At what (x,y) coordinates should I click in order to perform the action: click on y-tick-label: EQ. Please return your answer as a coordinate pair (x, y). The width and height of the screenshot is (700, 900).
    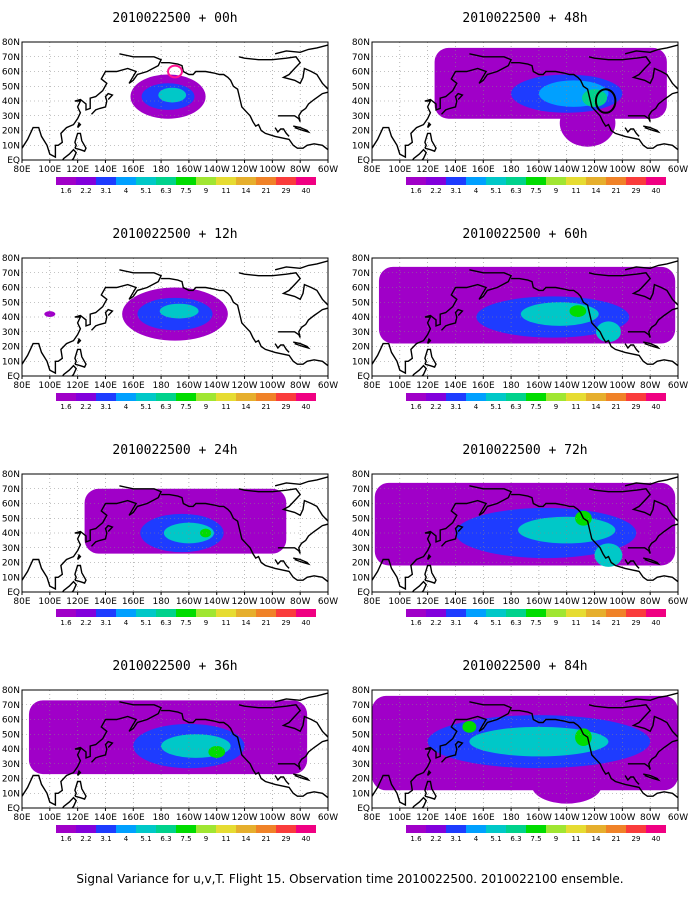
    Looking at the image, I should click on (13, 593).